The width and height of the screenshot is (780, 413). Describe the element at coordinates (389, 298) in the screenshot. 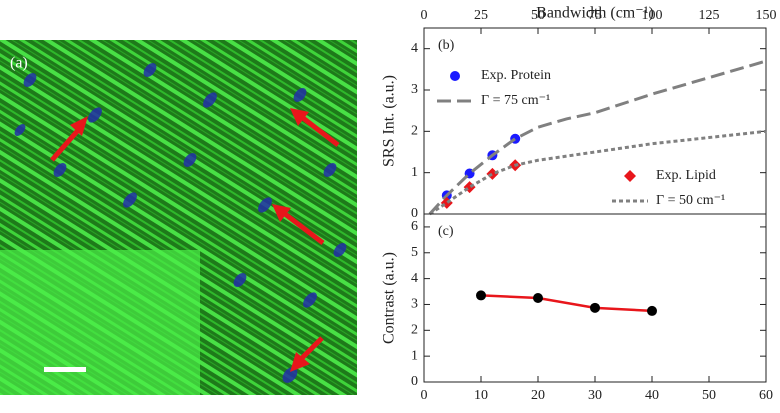

I see `y-axis-label: Contrast (a.u.)` at that location.